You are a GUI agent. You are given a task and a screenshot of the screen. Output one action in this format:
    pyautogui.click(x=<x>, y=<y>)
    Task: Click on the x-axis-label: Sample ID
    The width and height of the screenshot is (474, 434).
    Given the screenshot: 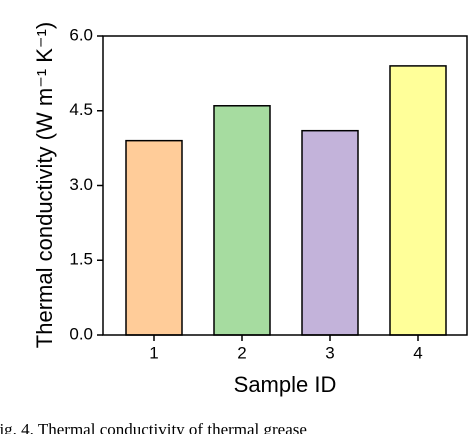 What is the action you would take?
    pyautogui.click(x=285, y=384)
    